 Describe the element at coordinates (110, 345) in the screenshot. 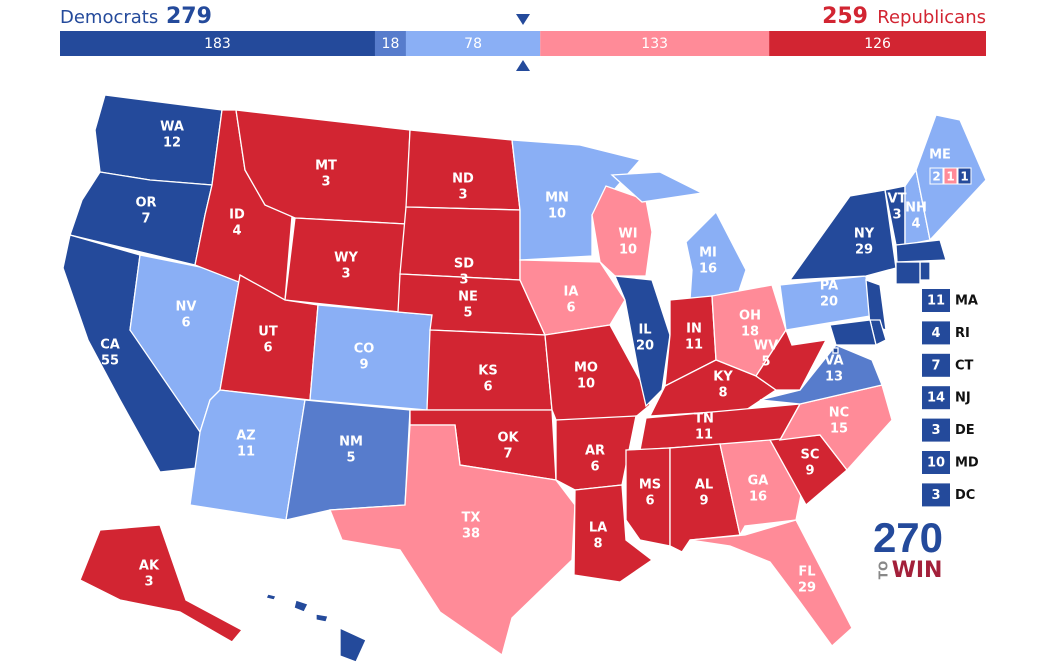

I see `state-abbr: CA` at that location.